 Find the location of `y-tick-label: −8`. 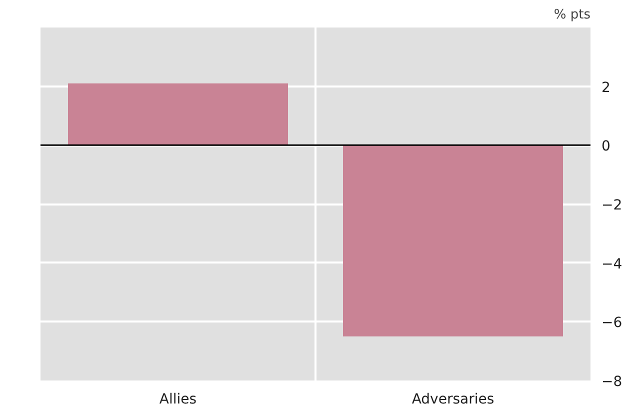

y-tick-label: −8 is located at coordinates (612, 382).